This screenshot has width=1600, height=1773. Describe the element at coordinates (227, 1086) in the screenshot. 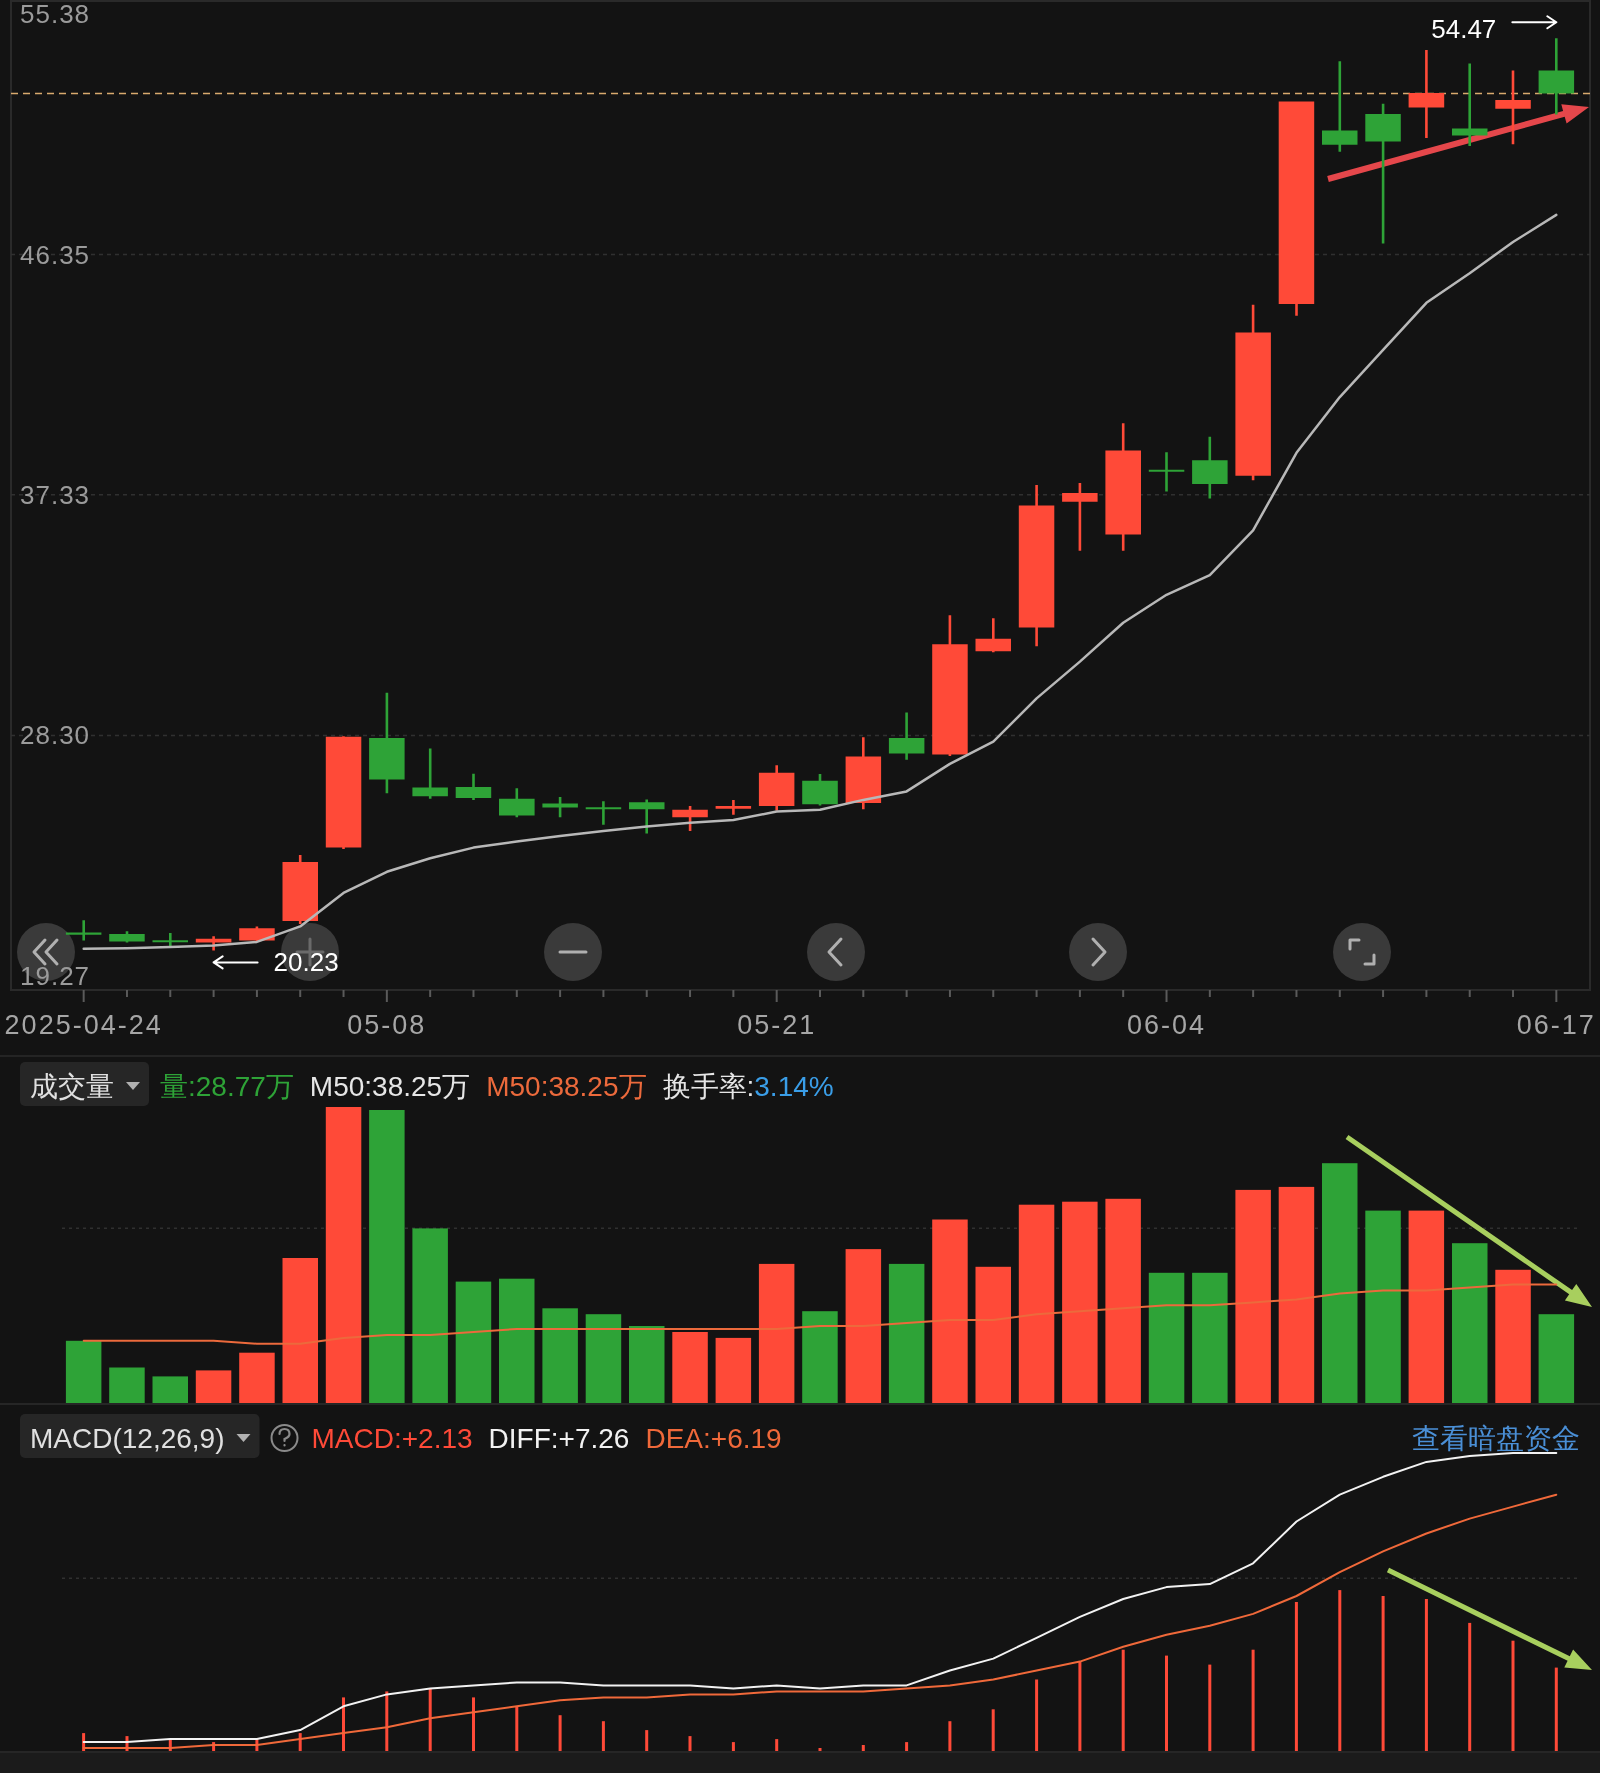

I see `series-label: 量:28.77万` at that location.